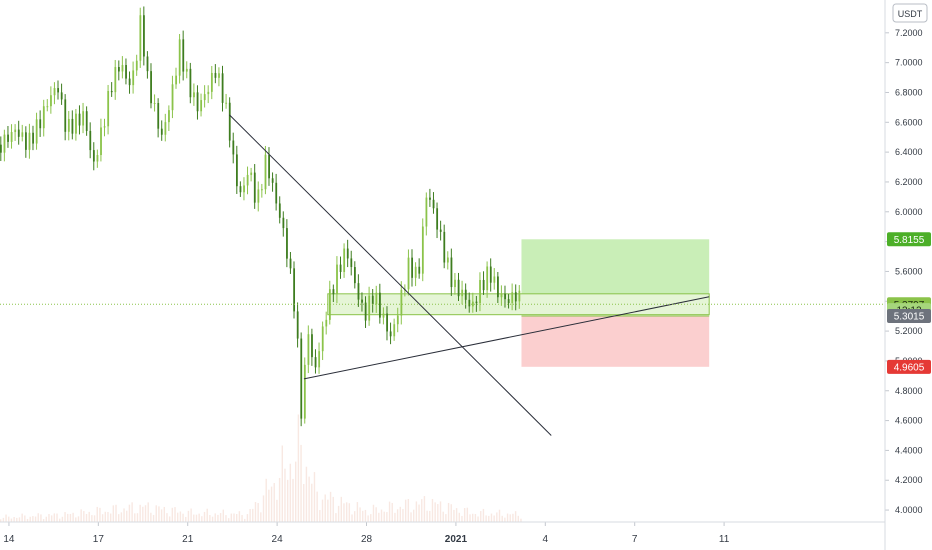 The width and height of the screenshot is (932, 550). Describe the element at coordinates (99, 539) in the screenshot. I see `time-tick-label: 17` at that location.